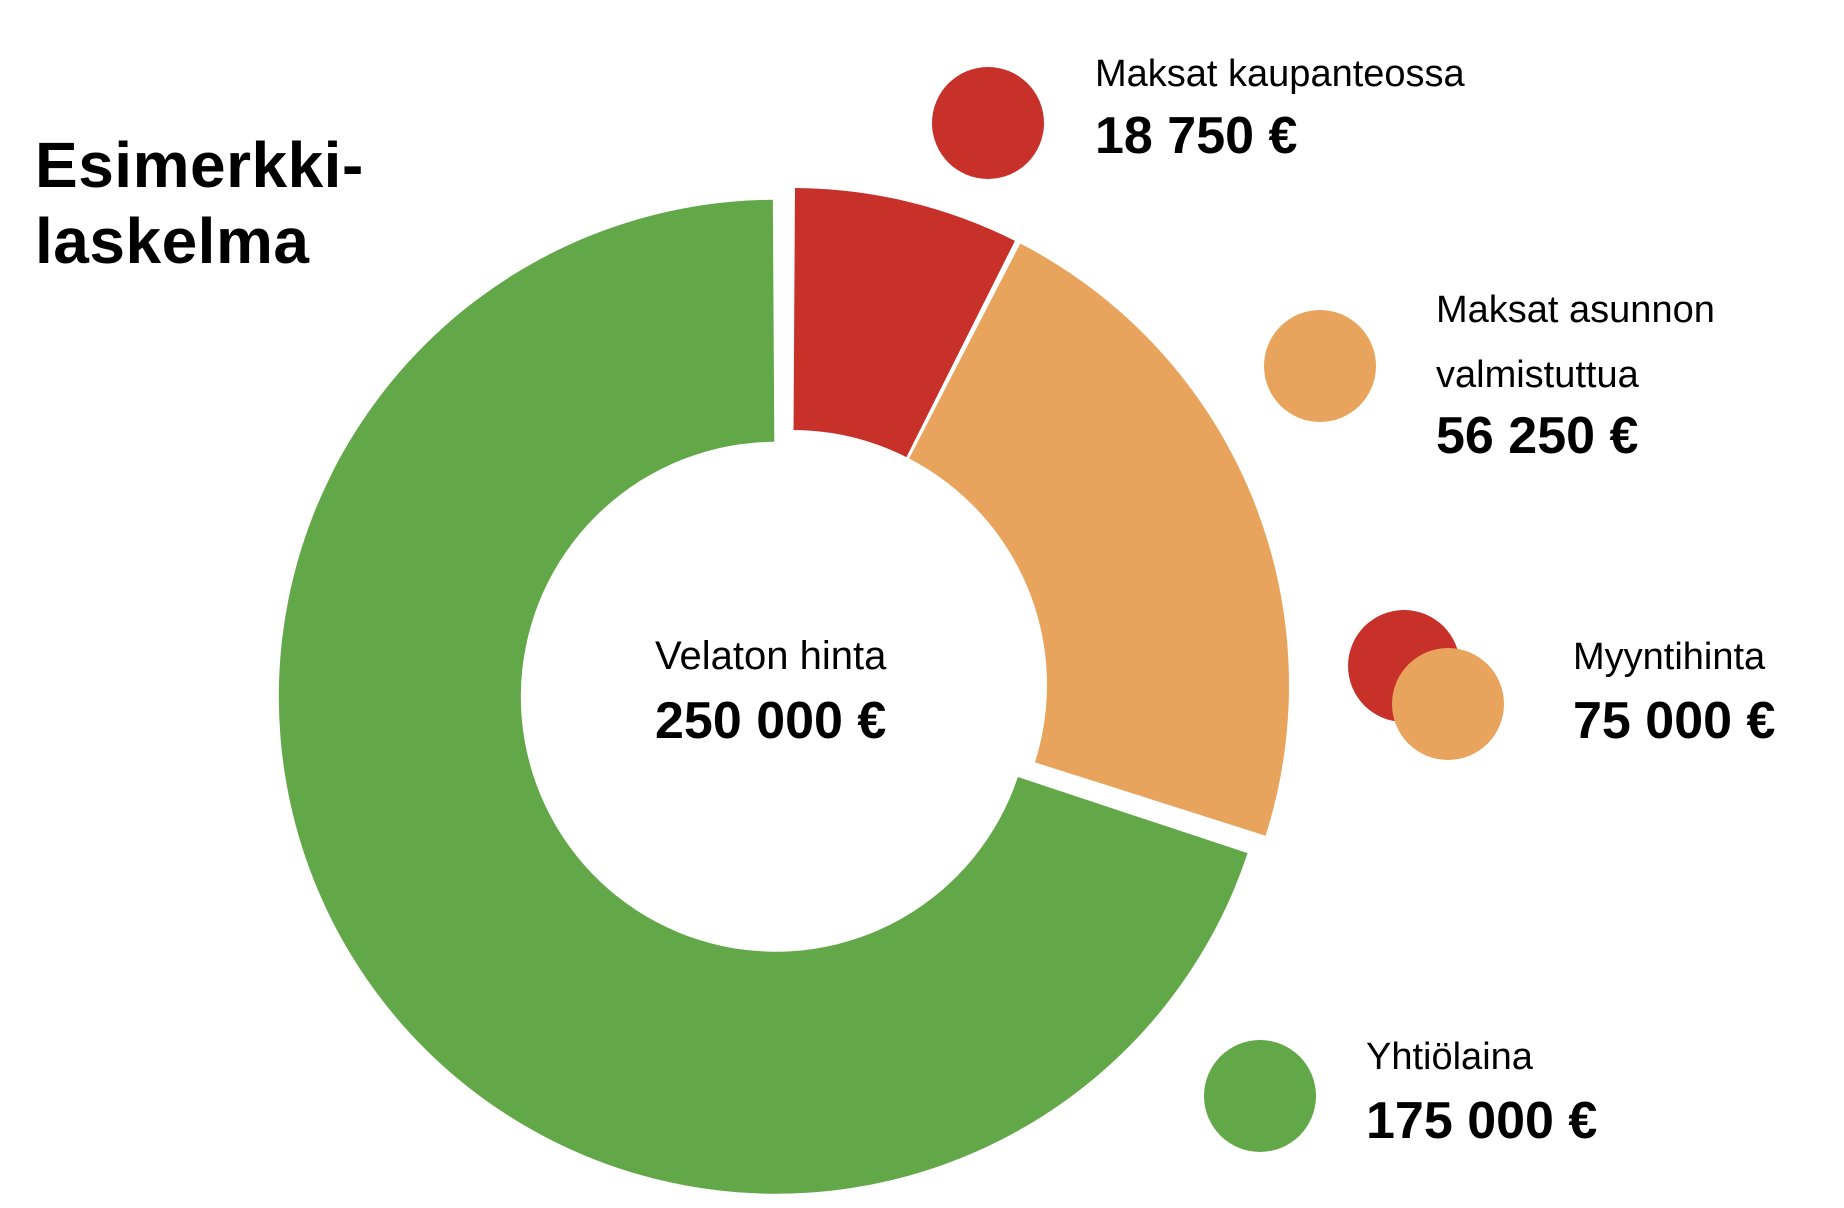 This screenshot has height=1208, width=1844. I want to click on legend-value-valmistuttua: 56 250 €, so click(1537, 436).